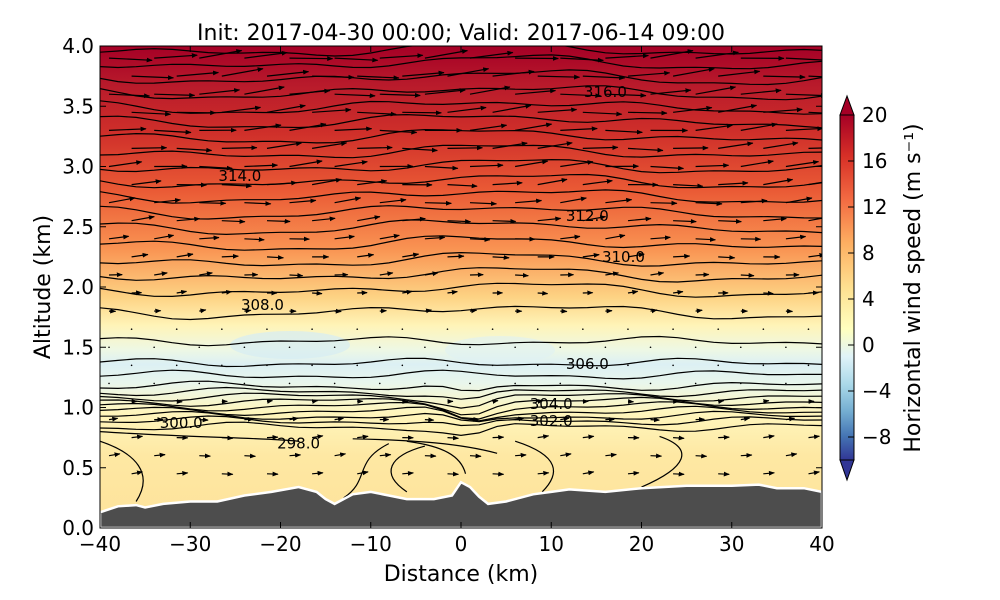  What do you see at coordinates (78, 468) in the screenshot?
I see `y-tick-label: 0.5` at bounding box center [78, 468].